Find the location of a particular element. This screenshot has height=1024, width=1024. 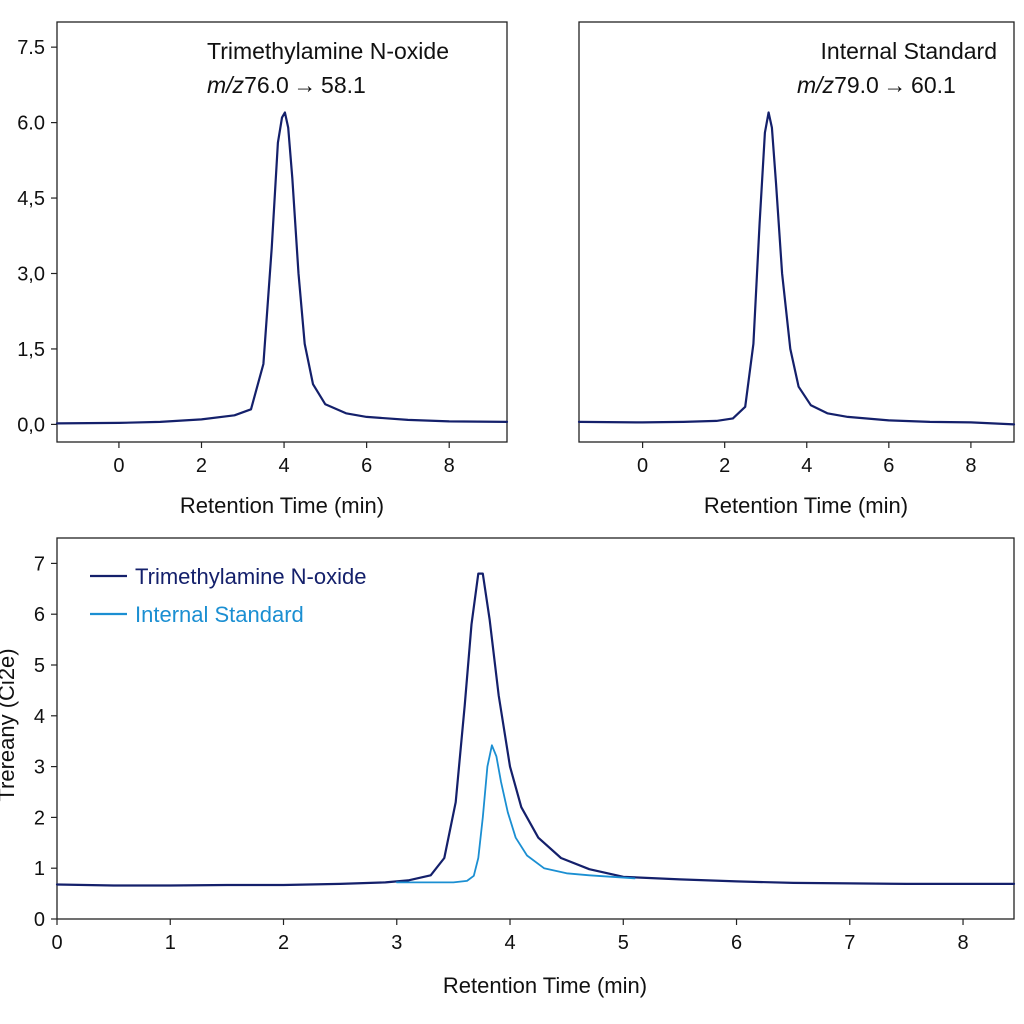

y-tick-label: 7.5 is located at coordinates (31, 48).